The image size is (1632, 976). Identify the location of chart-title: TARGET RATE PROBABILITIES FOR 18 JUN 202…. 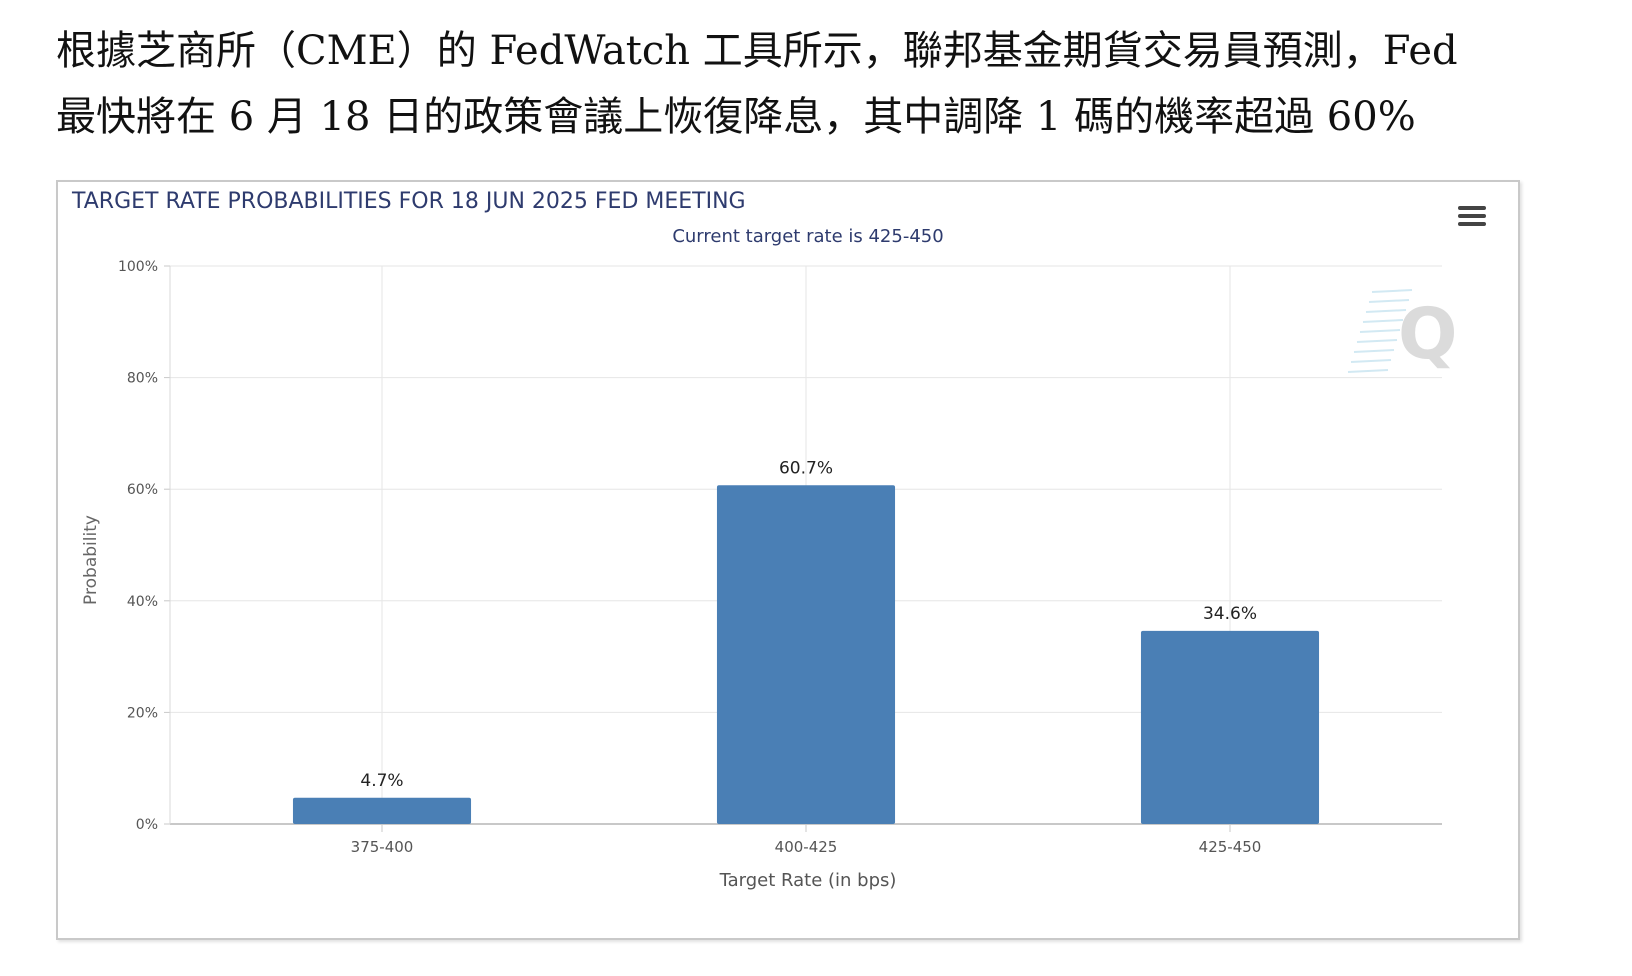
(408, 201).